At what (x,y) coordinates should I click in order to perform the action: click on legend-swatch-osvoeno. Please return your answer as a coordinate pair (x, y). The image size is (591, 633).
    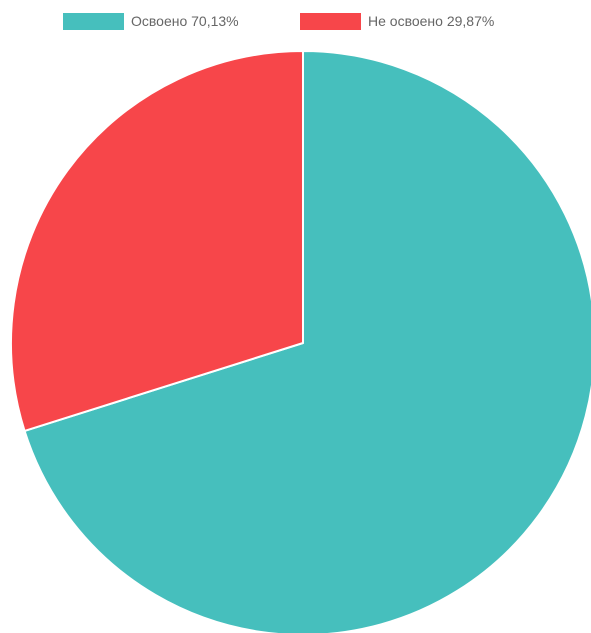
    Looking at the image, I should click on (93, 21).